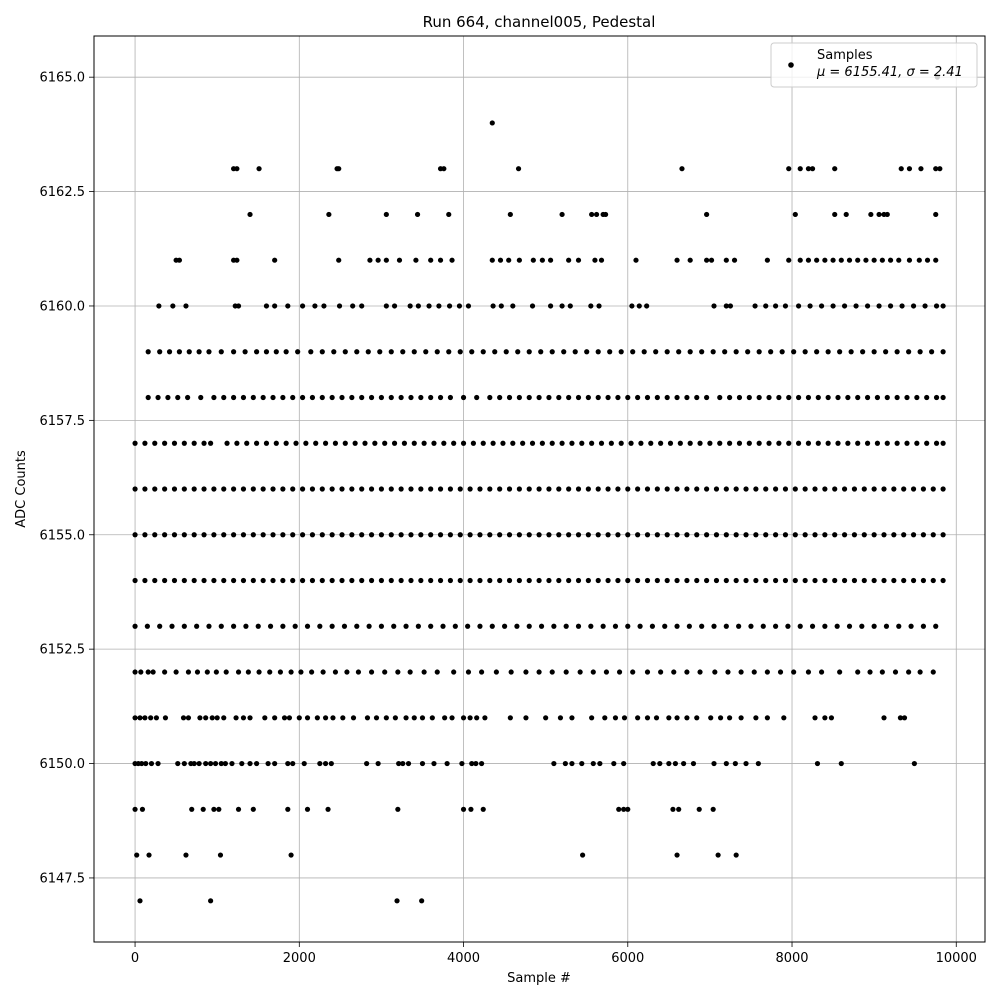 Image resolution: width=1000 pixels, height=1000 pixels. Describe the element at coordinates (63, 192) in the screenshot. I see `y-tick-label: 6162.5` at that location.